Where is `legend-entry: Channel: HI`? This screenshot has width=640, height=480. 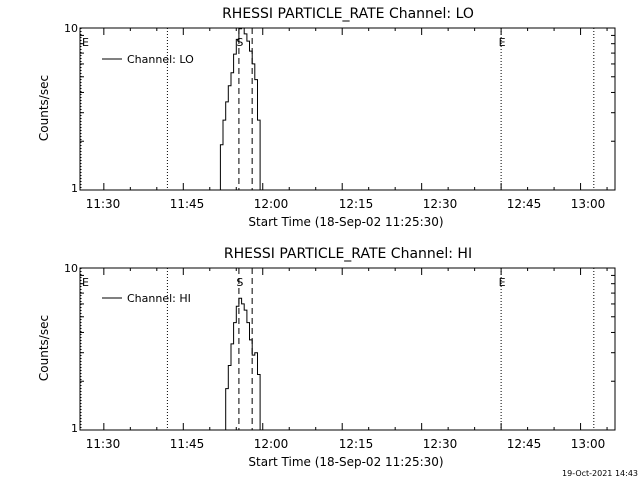
legend-entry: Channel: HI is located at coordinates (159, 298).